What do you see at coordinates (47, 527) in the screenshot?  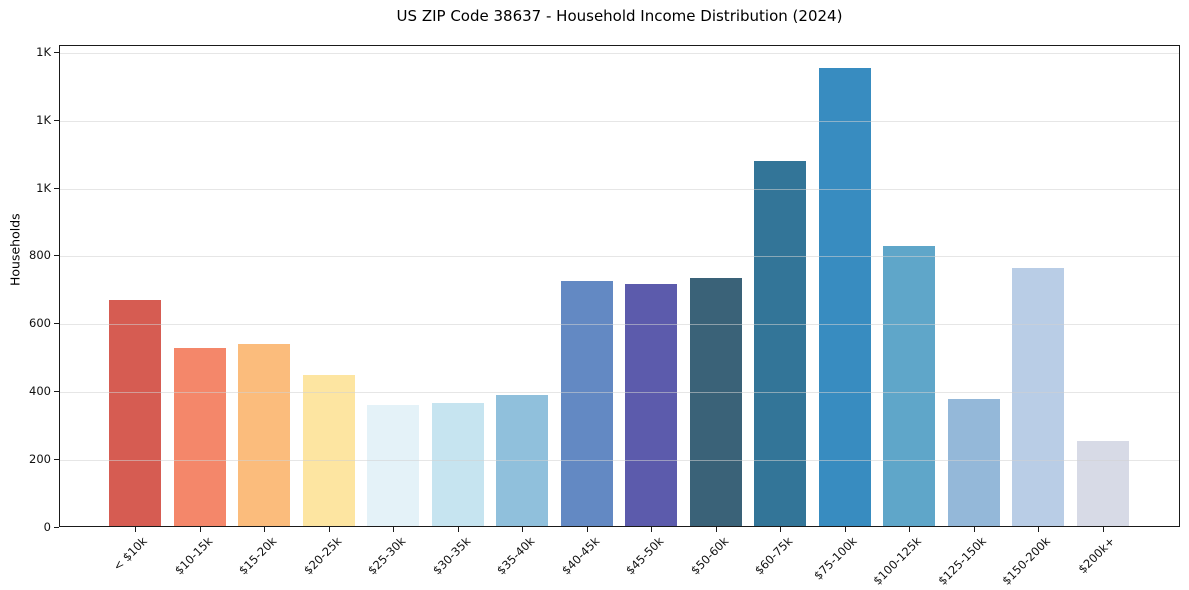 I see `y-tick-label: 0` at bounding box center [47, 527].